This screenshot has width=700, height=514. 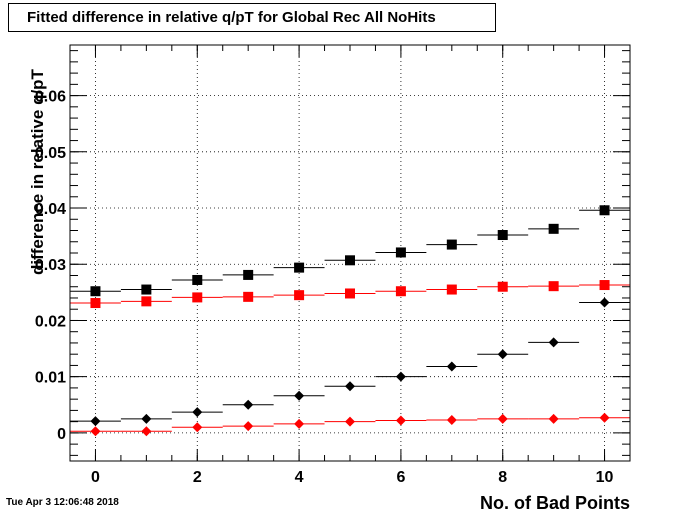 I want to click on y-axis-label: difference in relative q/pT, so click(x=37, y=172).